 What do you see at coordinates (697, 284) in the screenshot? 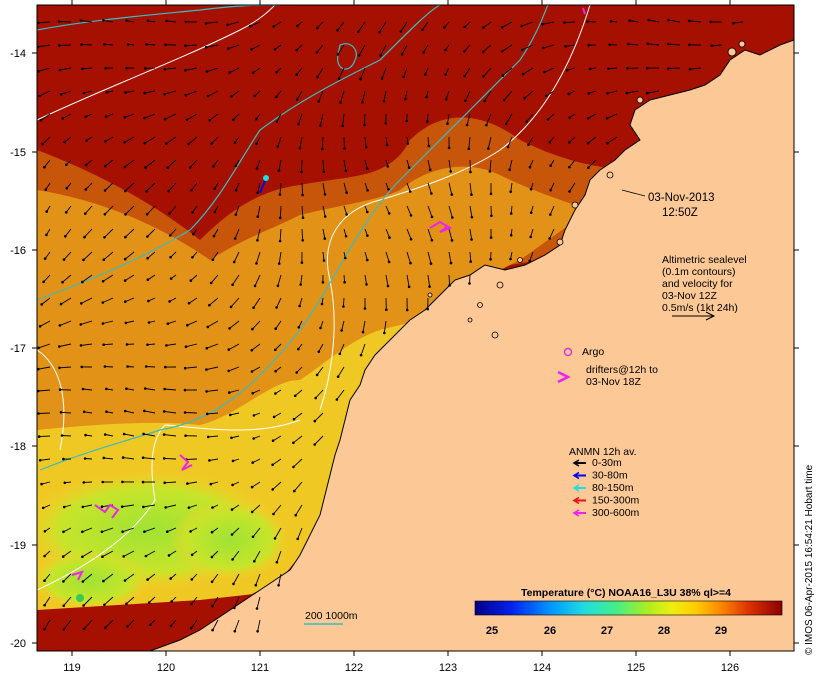
I see `svg-text: and velocity for` at bounding box center [697, 284].